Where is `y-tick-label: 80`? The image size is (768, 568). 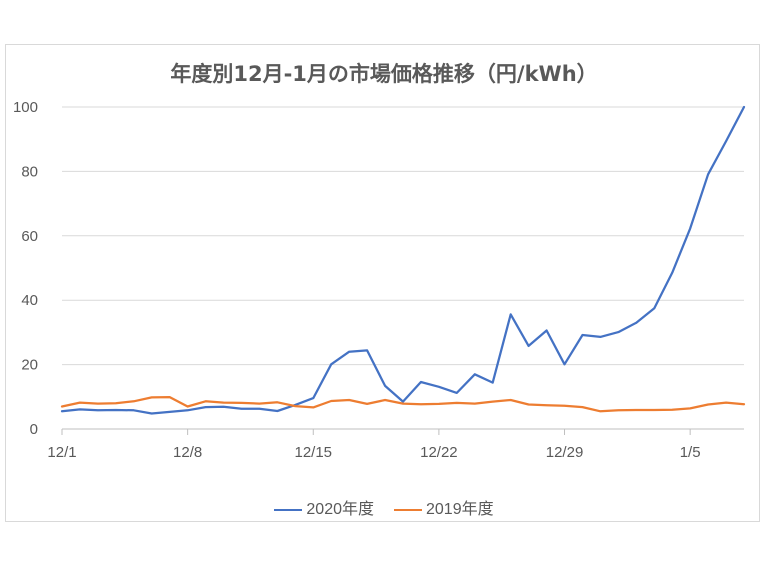
y-tick-label: 80 is located at coordinates (29, 171).